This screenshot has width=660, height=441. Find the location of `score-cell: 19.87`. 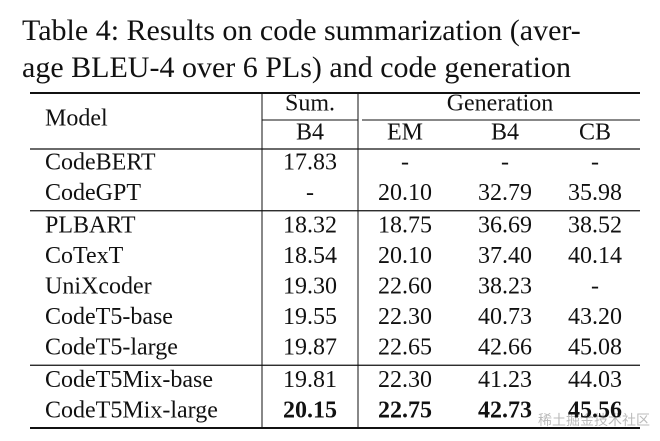

score-cell: 19.87 is located at coordinates (310, 348).